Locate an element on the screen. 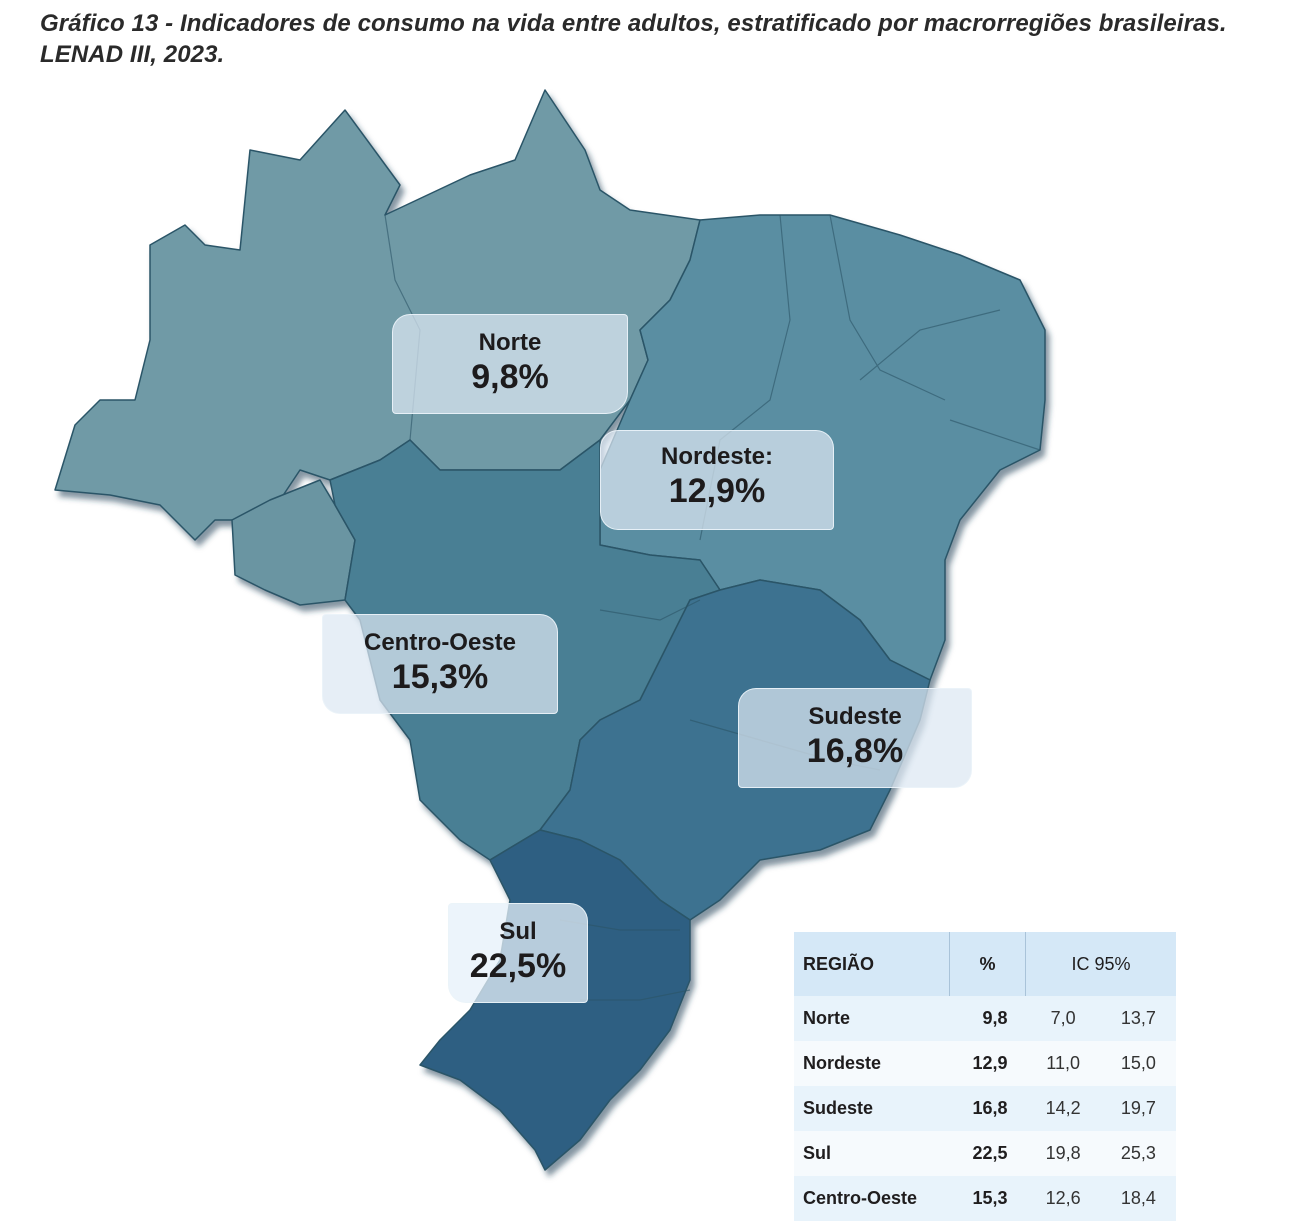 The width and height of the screenshot is (1302, 1226). table-header-row: REGIÃO % IC 95% is located at coordinates (985, 964).